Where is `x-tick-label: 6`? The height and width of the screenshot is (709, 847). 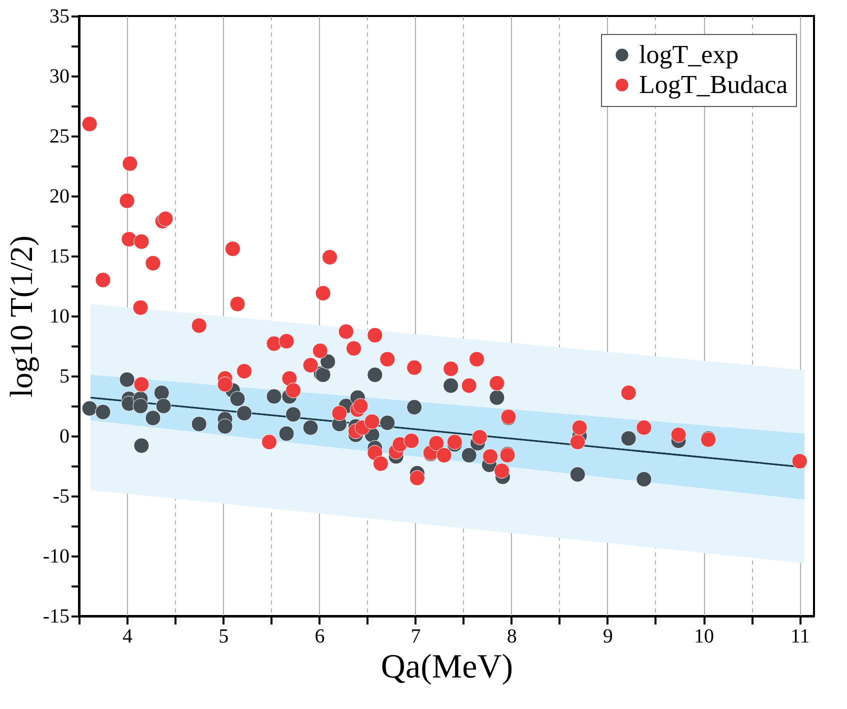 x-tick-label: 6 is located at coordinates (319, 637).